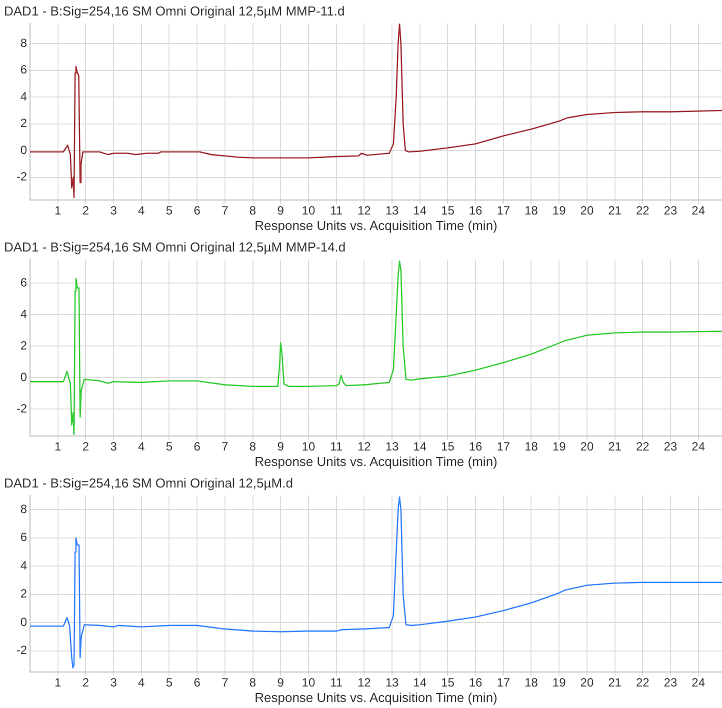 This screenshot has width=722, height=708. Describe the element at coordinates (148, 482) in the screenshot. I see `chart-title: DAD1 - B:Sig=254,16 SM Omni Original 12,5µM.d` at that location.